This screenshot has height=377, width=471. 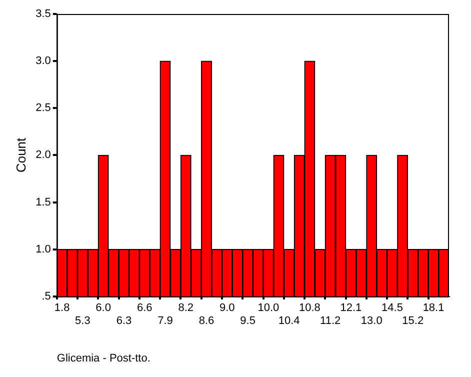 I want to click on y-tick-label: 2.0, so click(x=43, y=155).